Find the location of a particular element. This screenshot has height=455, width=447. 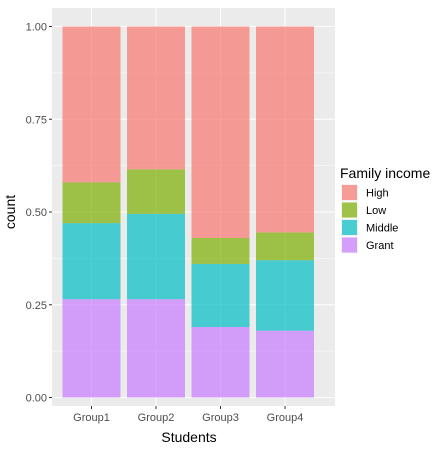

x-tick-label-group1: Group1 is located at coordinates (91, 418).